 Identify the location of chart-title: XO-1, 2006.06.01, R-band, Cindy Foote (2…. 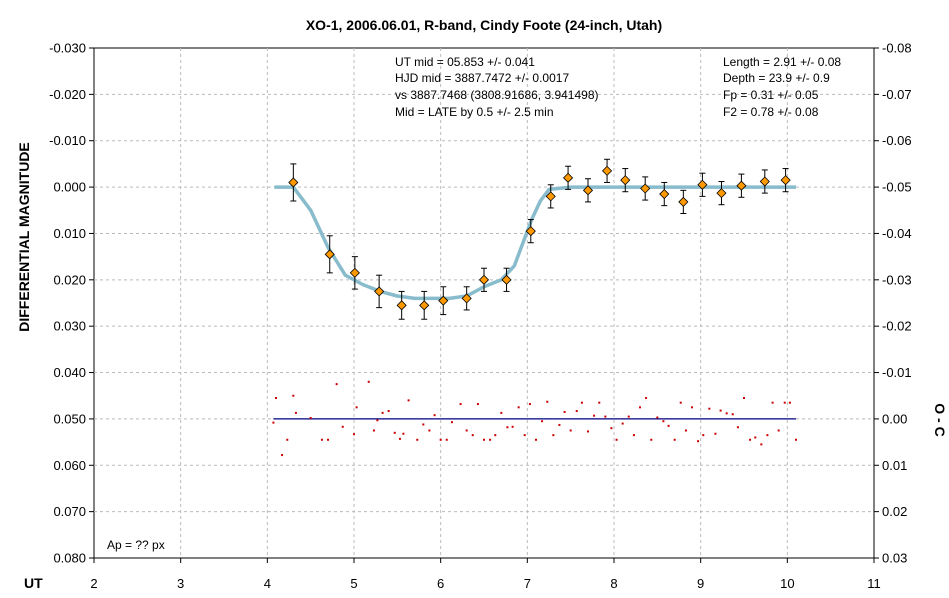
(484, 25).